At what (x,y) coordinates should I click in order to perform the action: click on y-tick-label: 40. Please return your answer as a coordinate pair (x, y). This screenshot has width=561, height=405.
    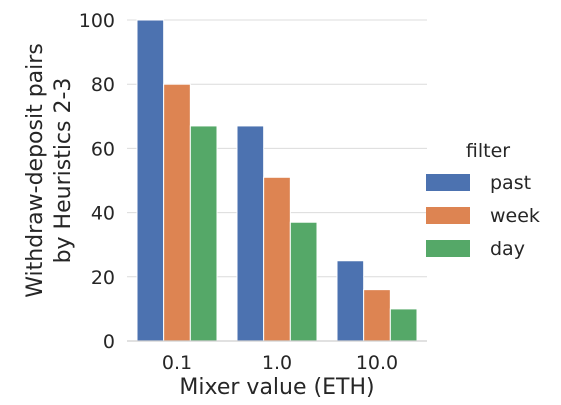
    Looking at the image, I should click on (103, 214).